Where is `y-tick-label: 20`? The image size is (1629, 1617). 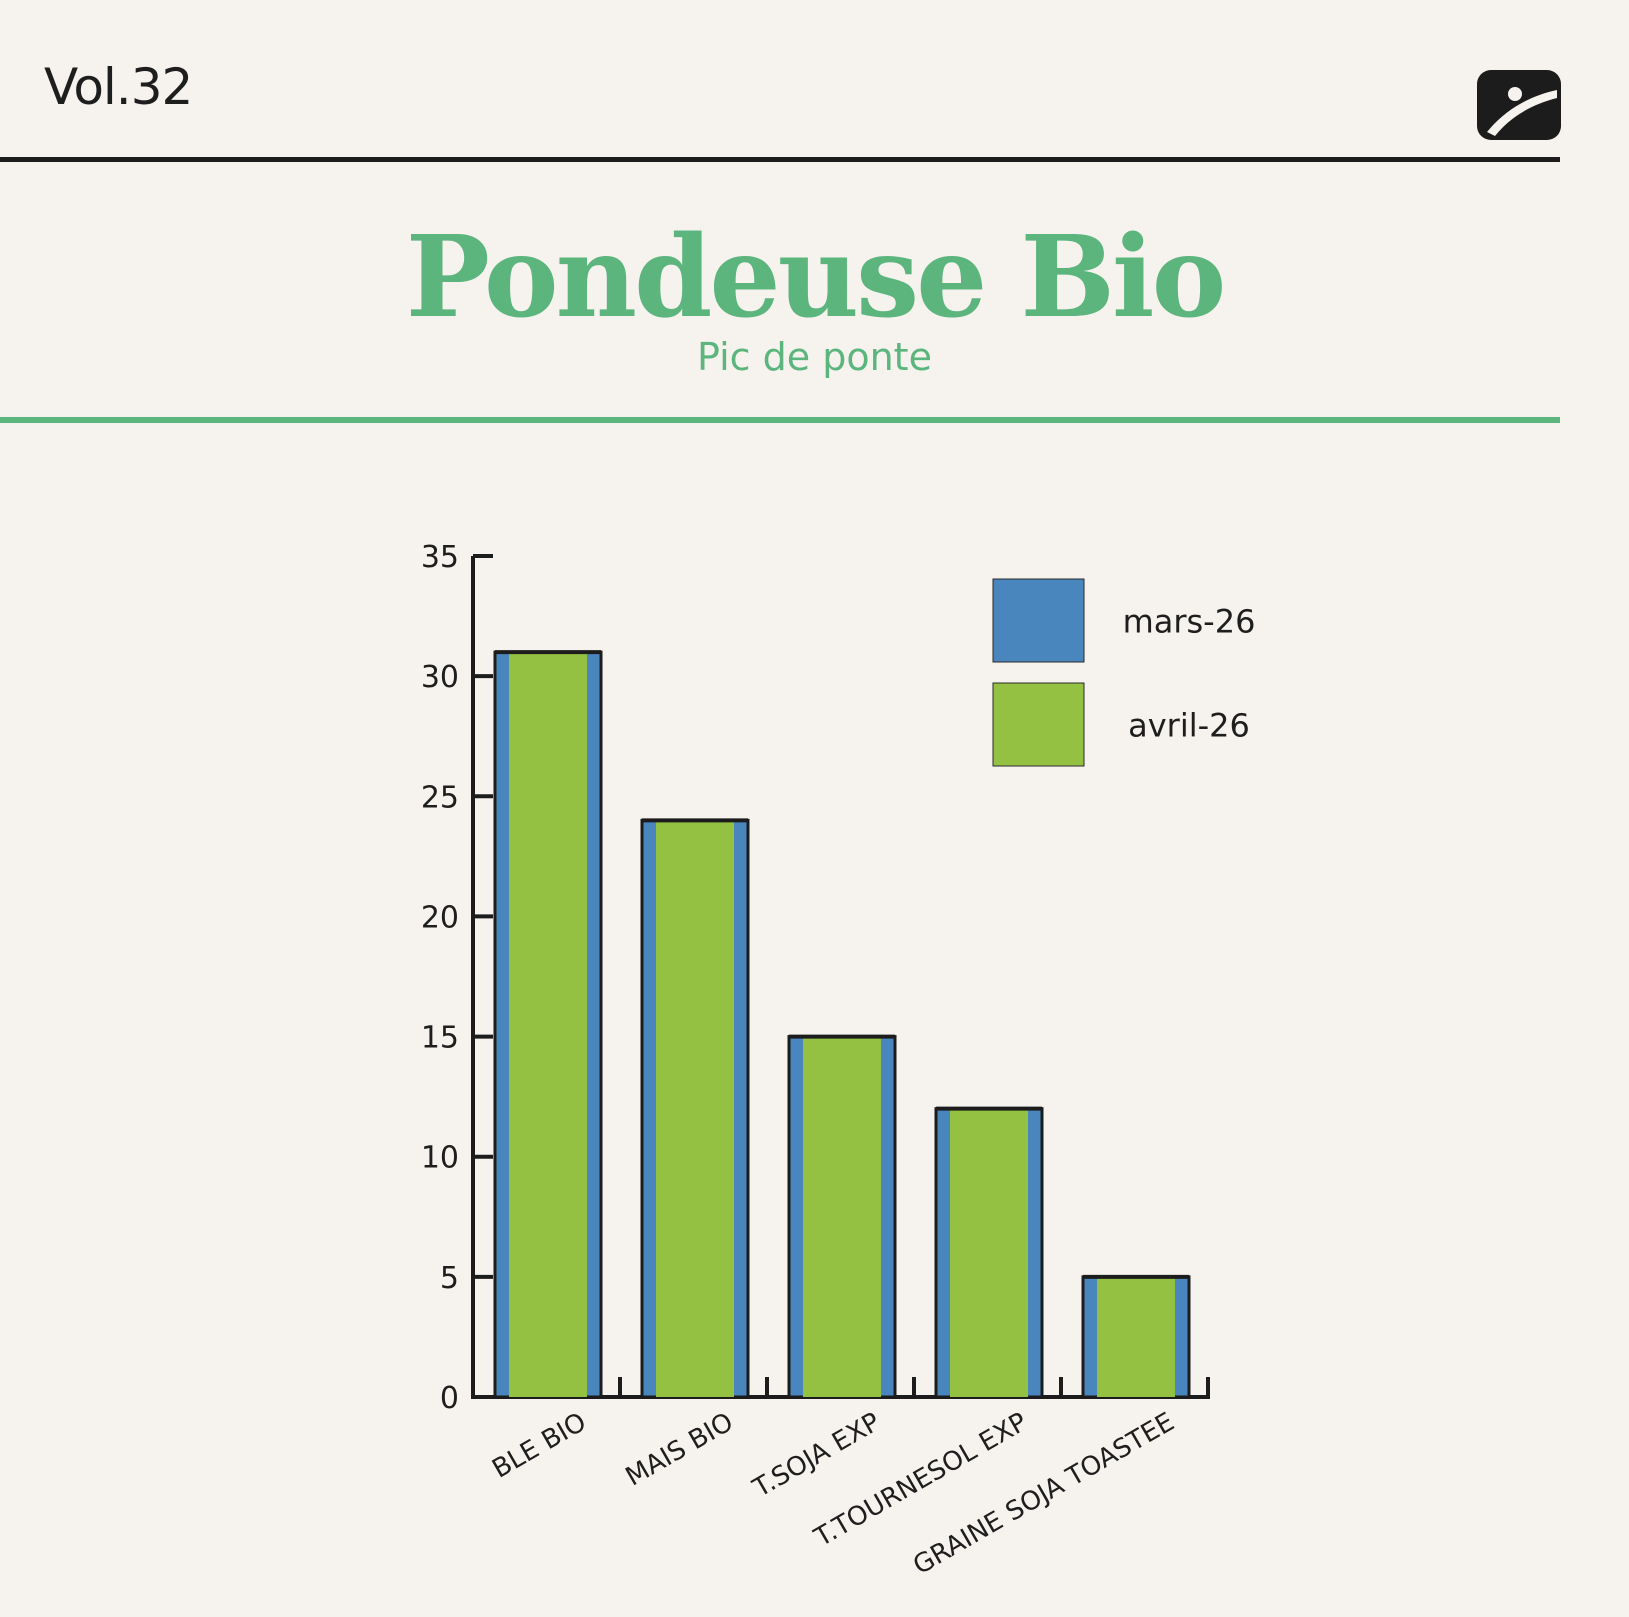 y-tick-label: 20 is located at coordinates (440, 917).